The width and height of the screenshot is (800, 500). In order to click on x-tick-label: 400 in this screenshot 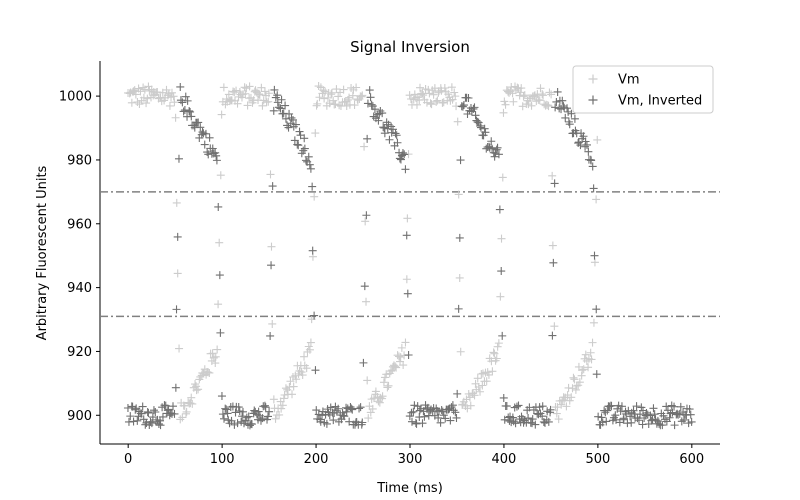, I will do `click(504, 459)`.